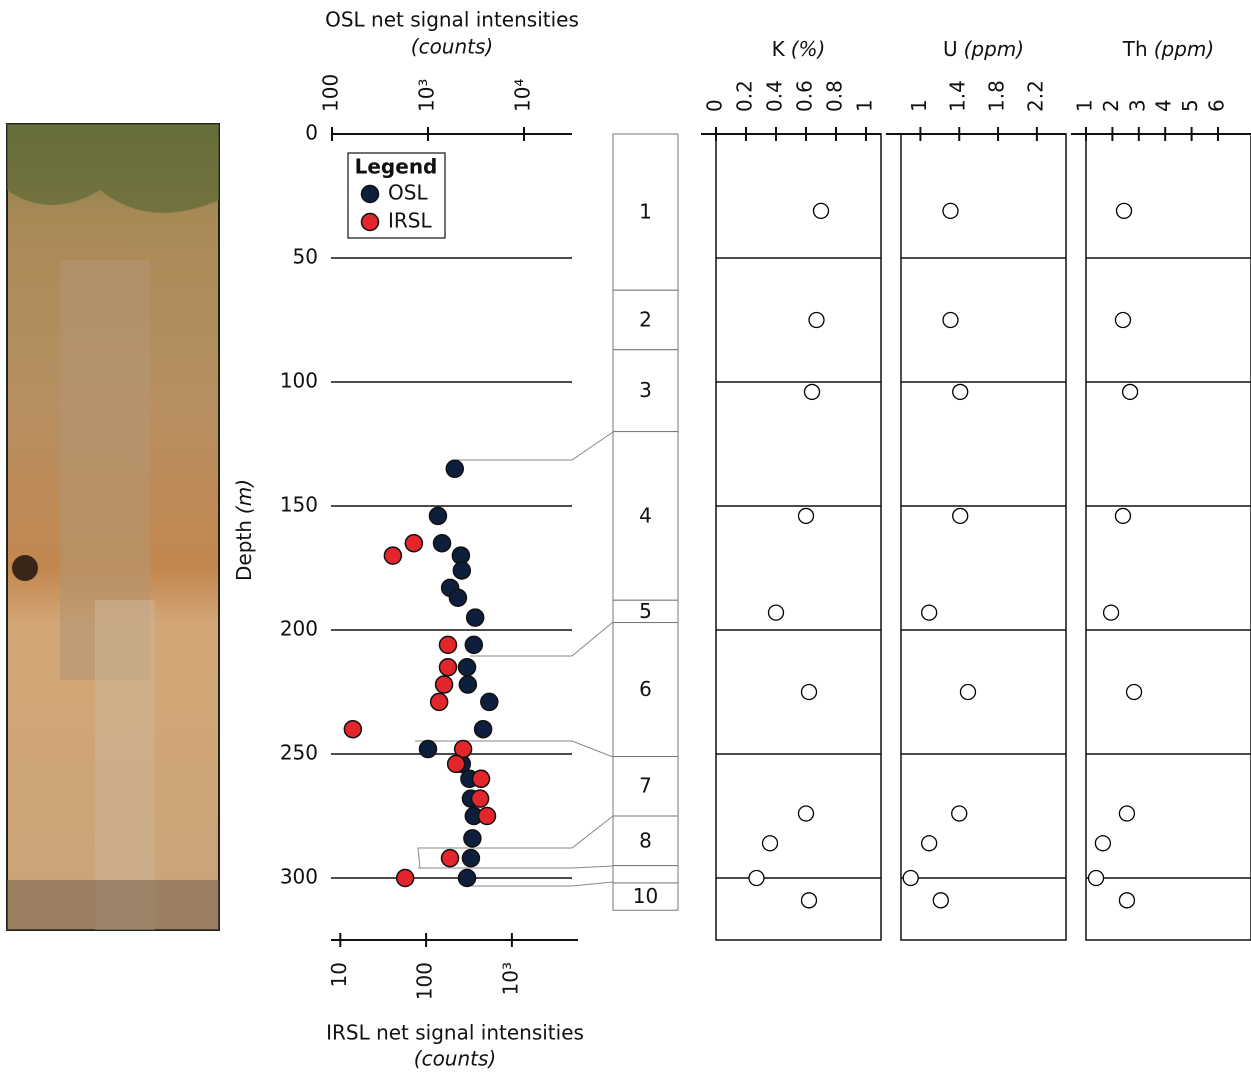  I want to click on y-tick-label: 200, so click(299, 629).